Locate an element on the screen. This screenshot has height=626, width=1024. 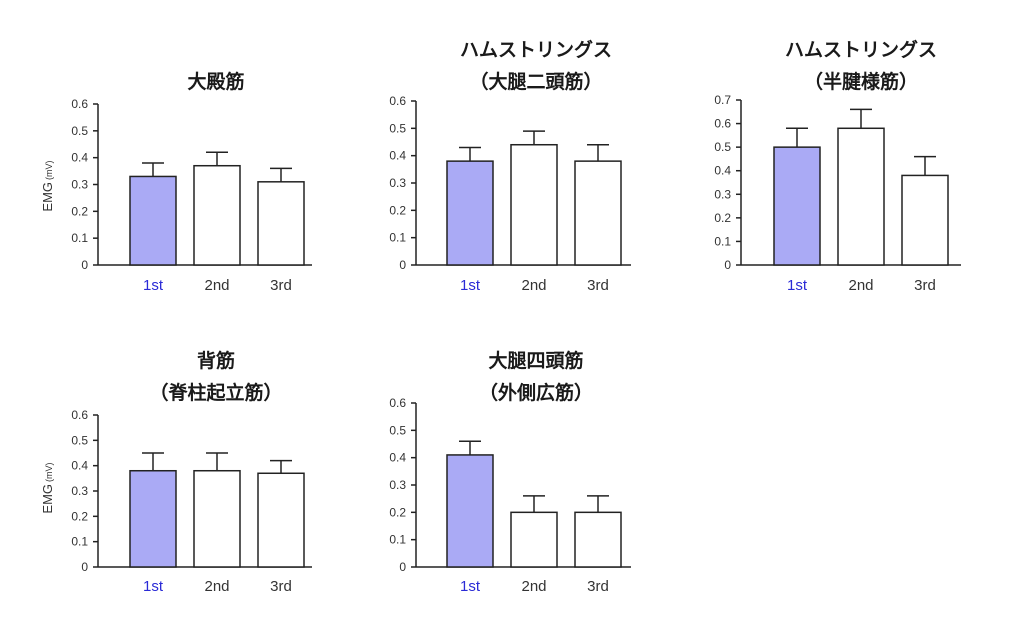
y-tick-label: 0.7 is located at coordinates (722, 100).